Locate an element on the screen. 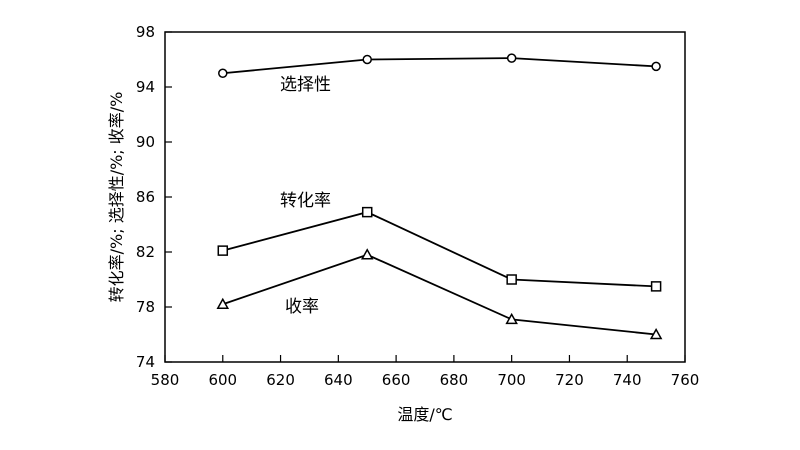 The image size is (800, 450). series-line-square is located at coordinates (439, 249).